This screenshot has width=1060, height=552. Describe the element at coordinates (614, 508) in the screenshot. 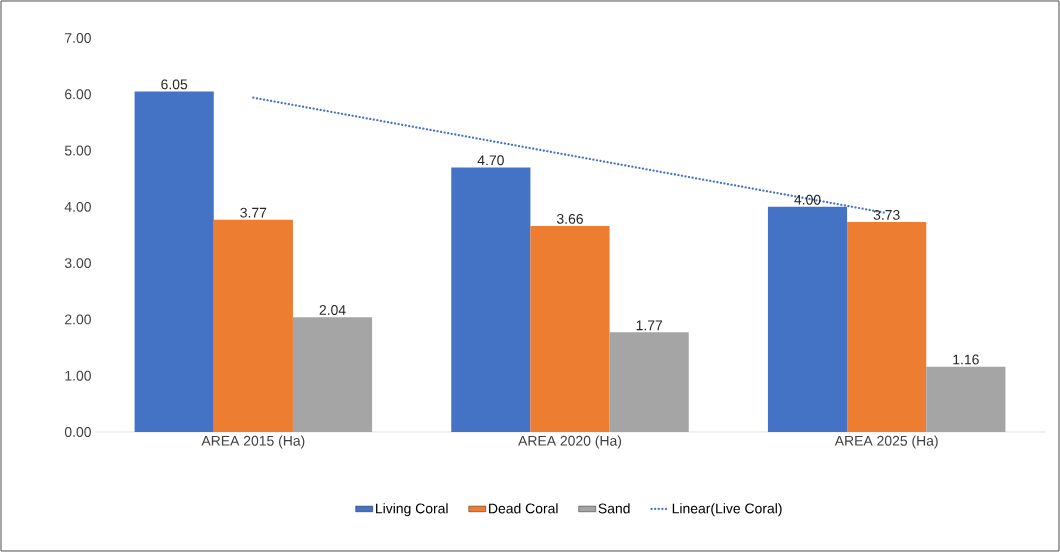

I see `legend-label: Sand` at that location.